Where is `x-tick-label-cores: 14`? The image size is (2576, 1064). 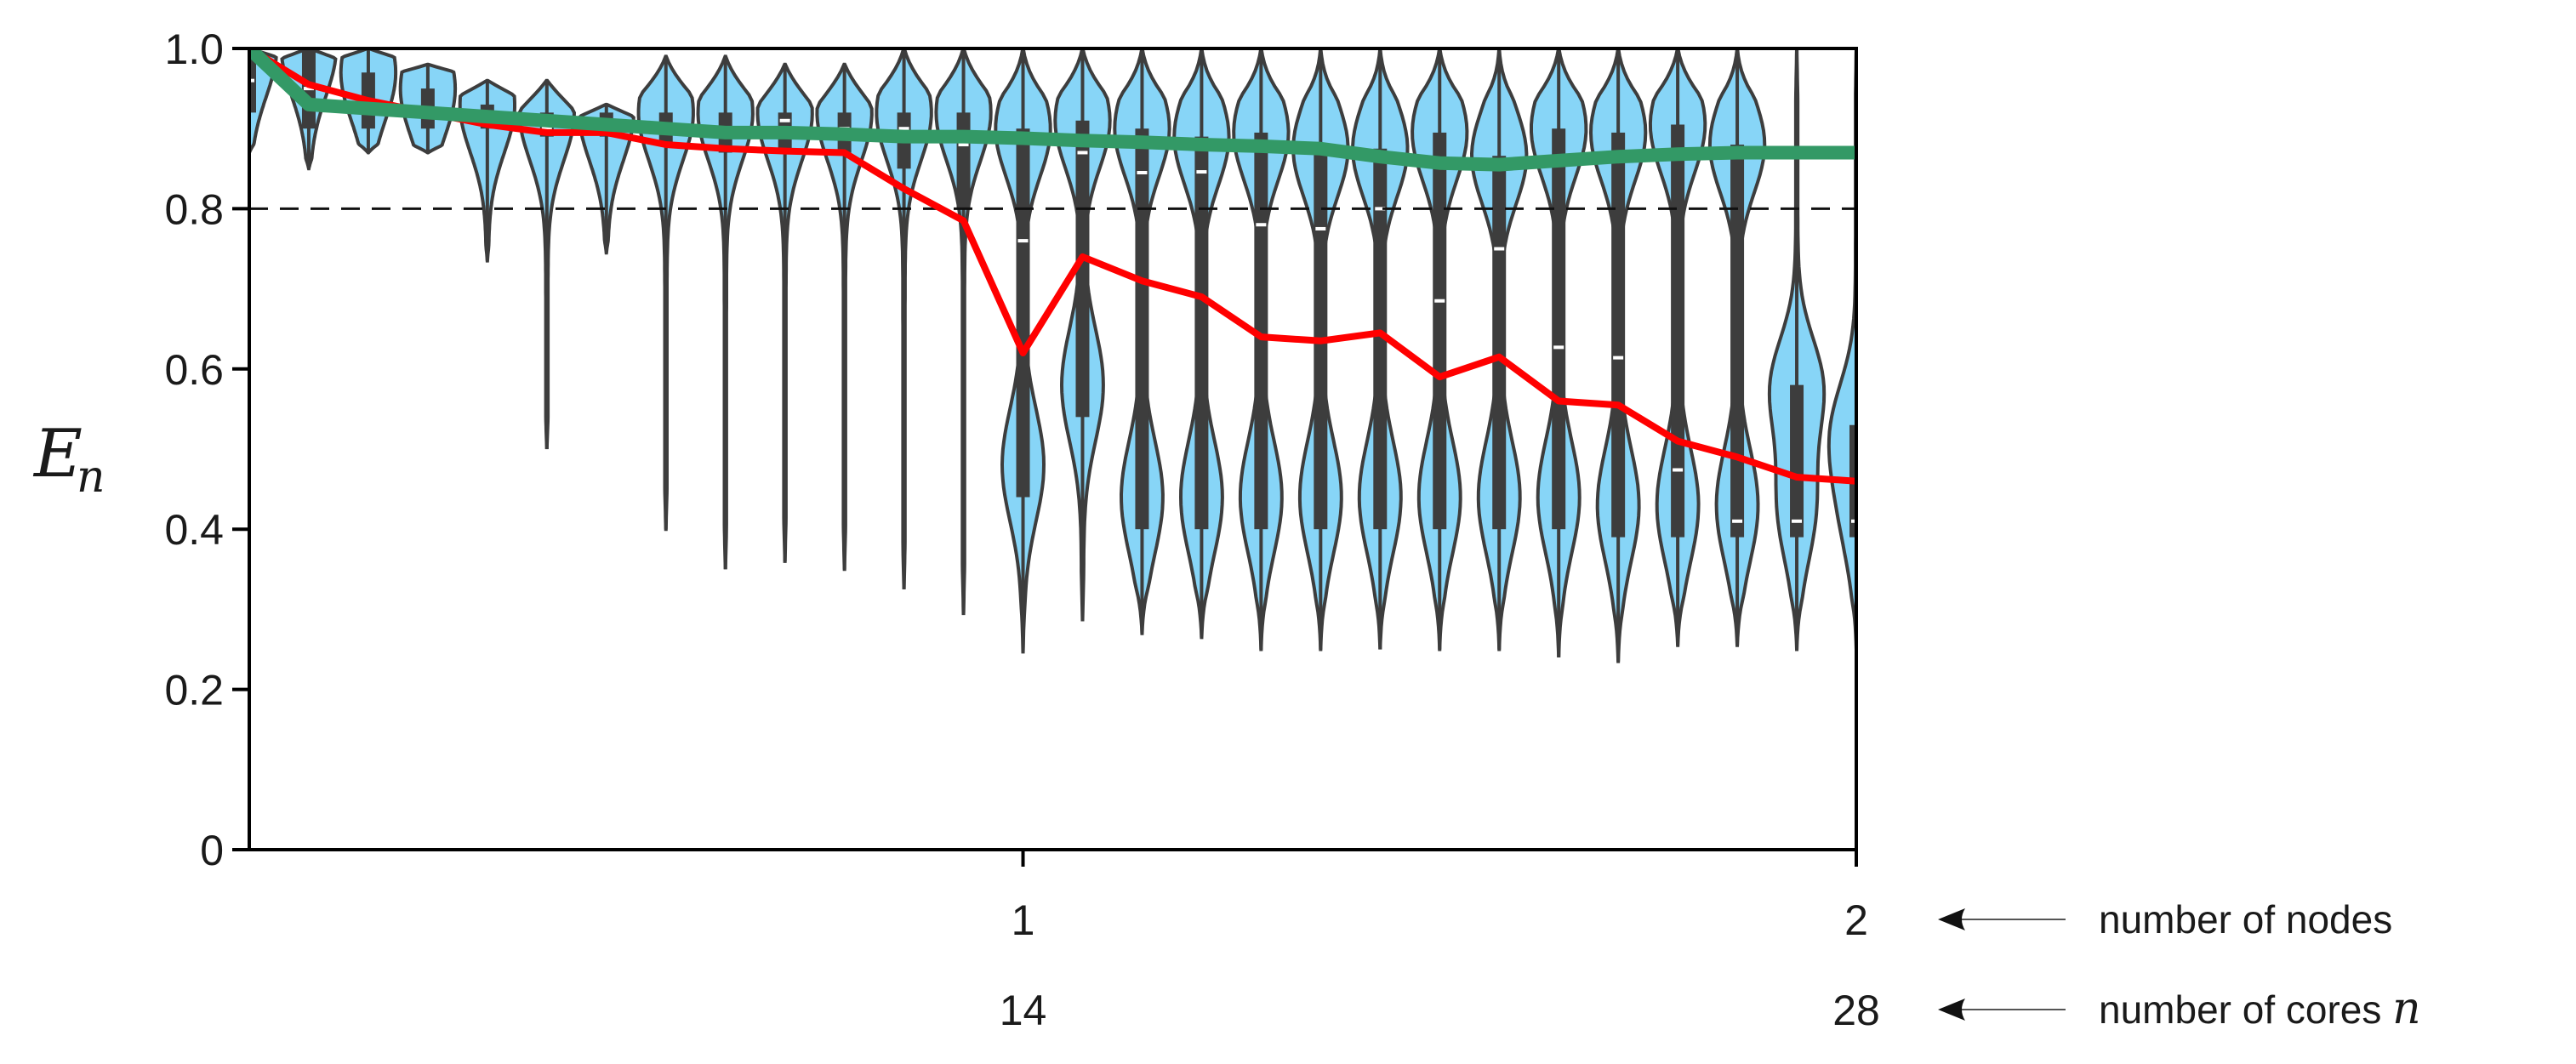
x-tick-label-cores: 14 is located at coordinates (1023, 1010).